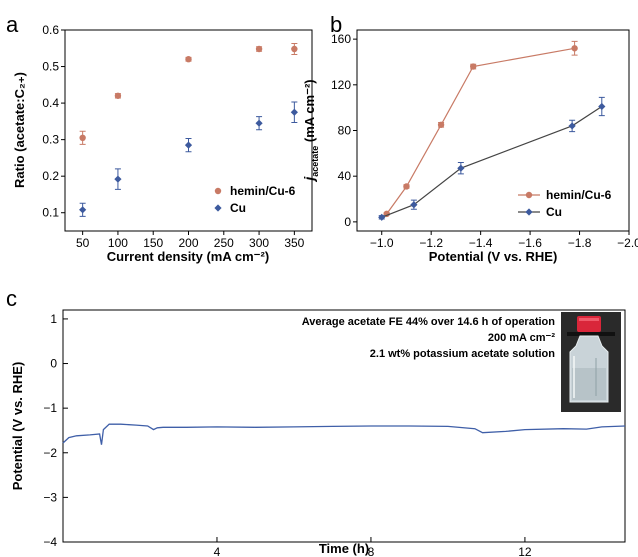 This screenshot has height=557, width=638. I want to click on panel-label-a: a, so click(12, 24).